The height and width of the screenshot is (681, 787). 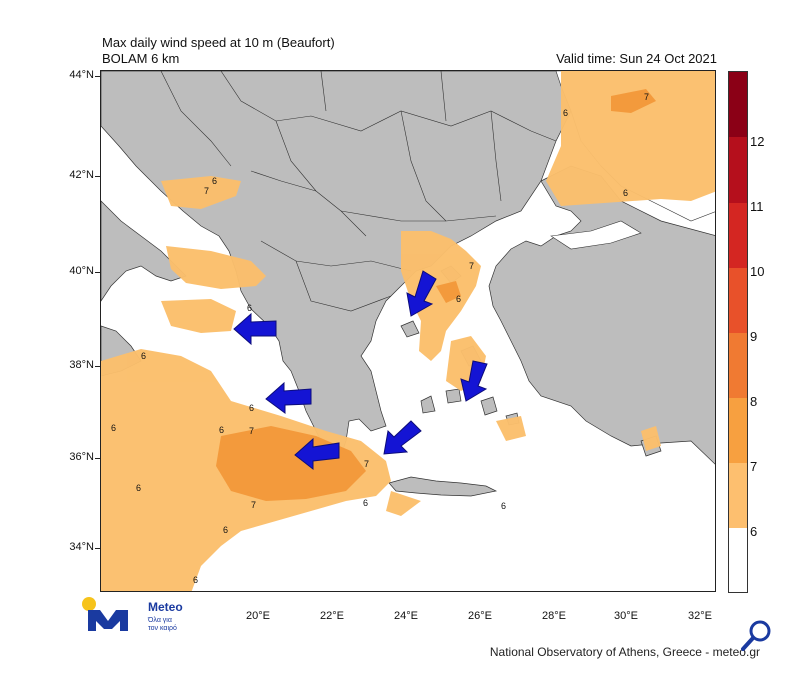 I want to click on title-line-1: Max daily wind speed at 10 m (Beaufort), so click(x=218, y=42).